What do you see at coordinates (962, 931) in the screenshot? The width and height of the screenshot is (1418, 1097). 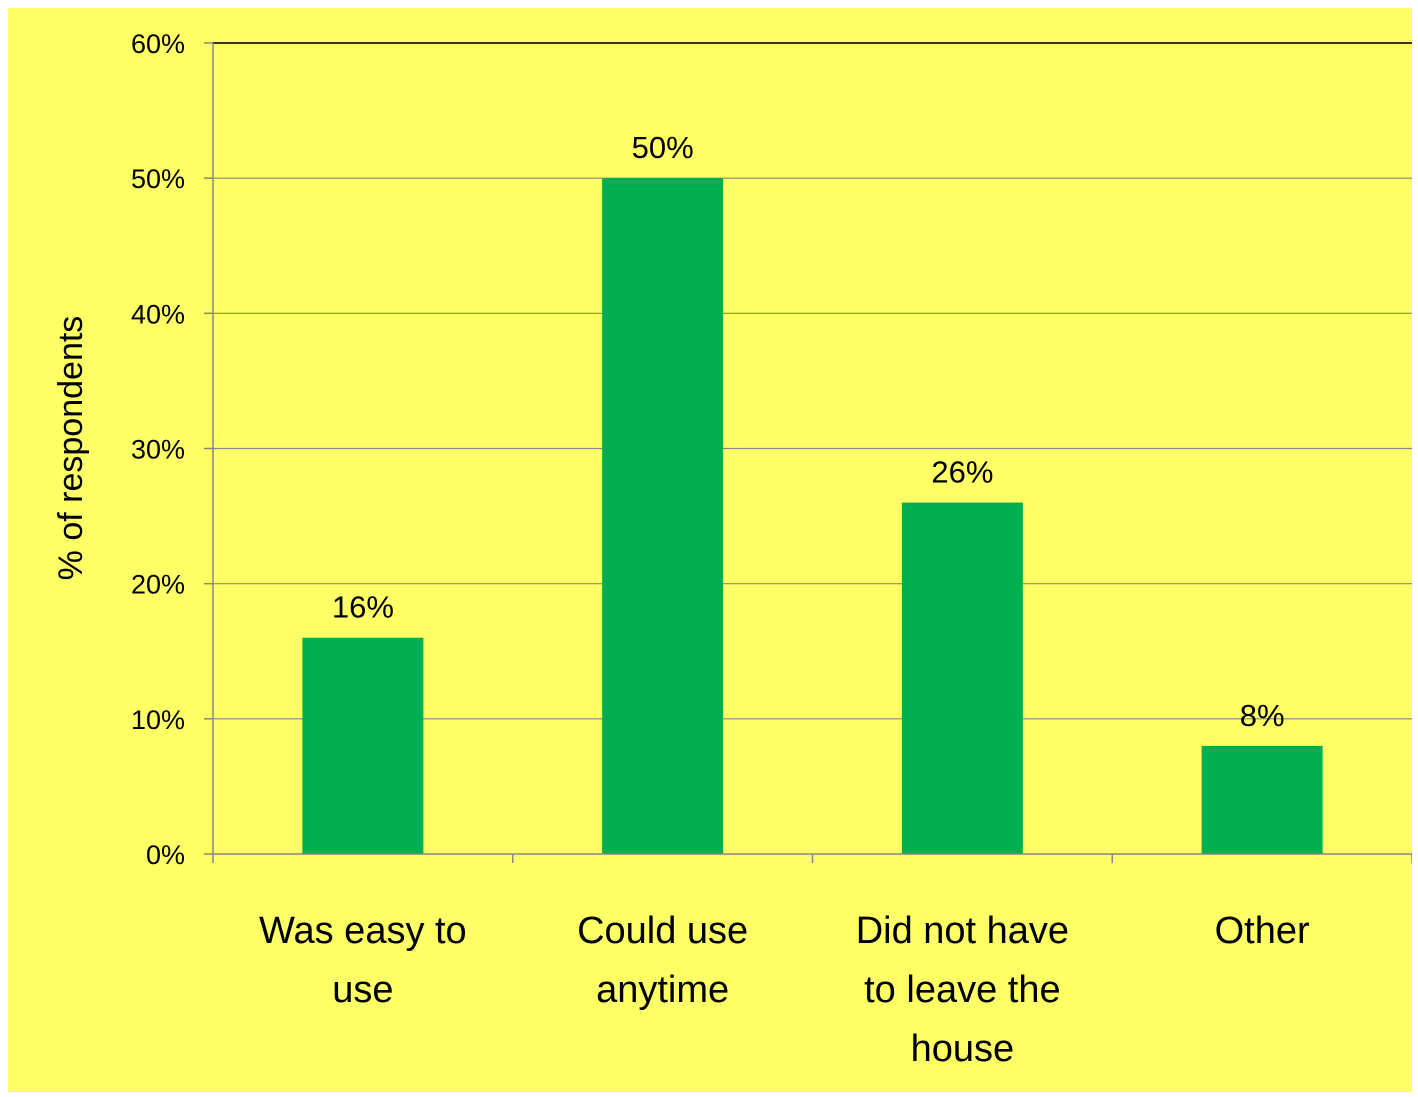 I see `category-label-line: Did not have` at bounding box center [962, 931].